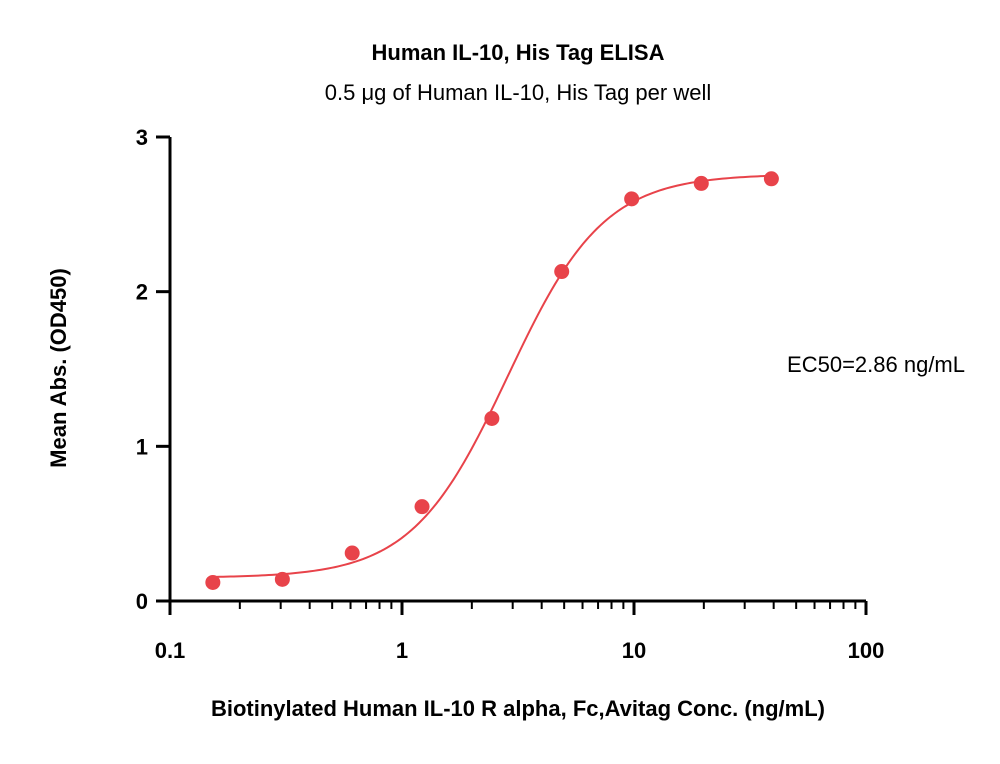  I want to click on y-tick-label: 2, so click(142, 292).